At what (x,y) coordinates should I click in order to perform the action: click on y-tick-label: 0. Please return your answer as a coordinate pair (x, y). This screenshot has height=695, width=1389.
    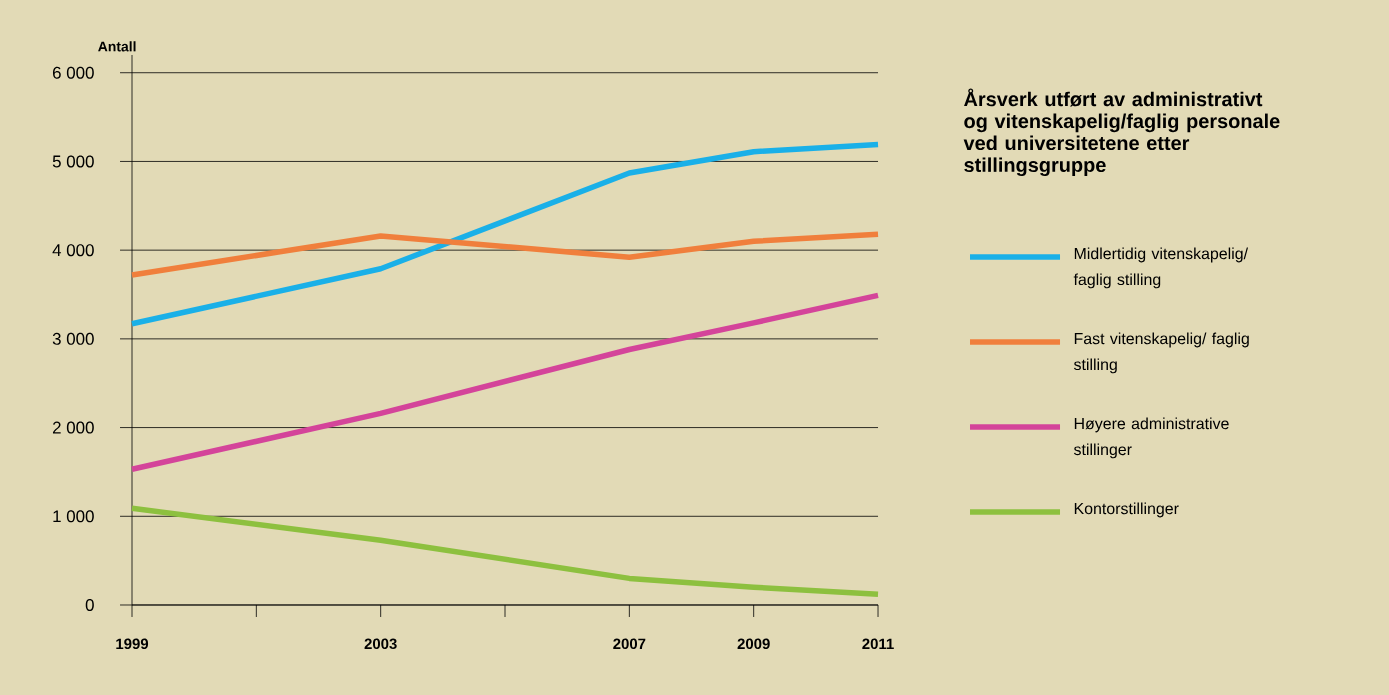
    Looking at the image, I should click on (89, 605).